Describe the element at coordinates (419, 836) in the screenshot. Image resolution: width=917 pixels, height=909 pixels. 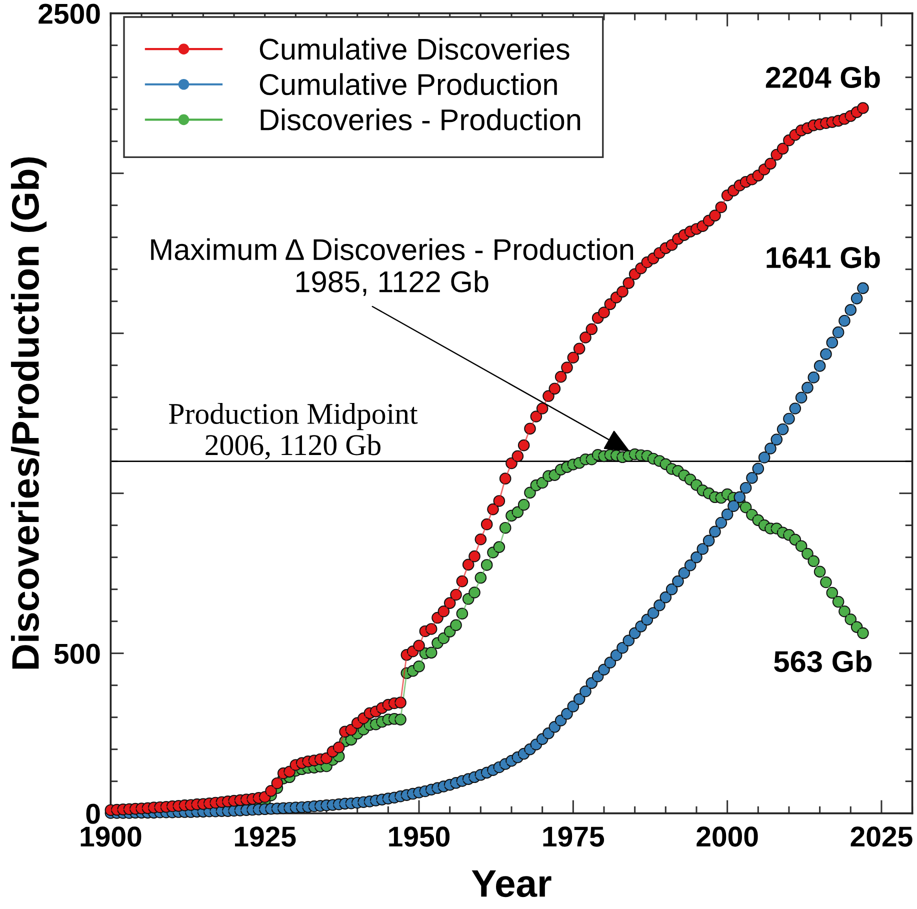
I see `x-tick-label: 1950` at that location.